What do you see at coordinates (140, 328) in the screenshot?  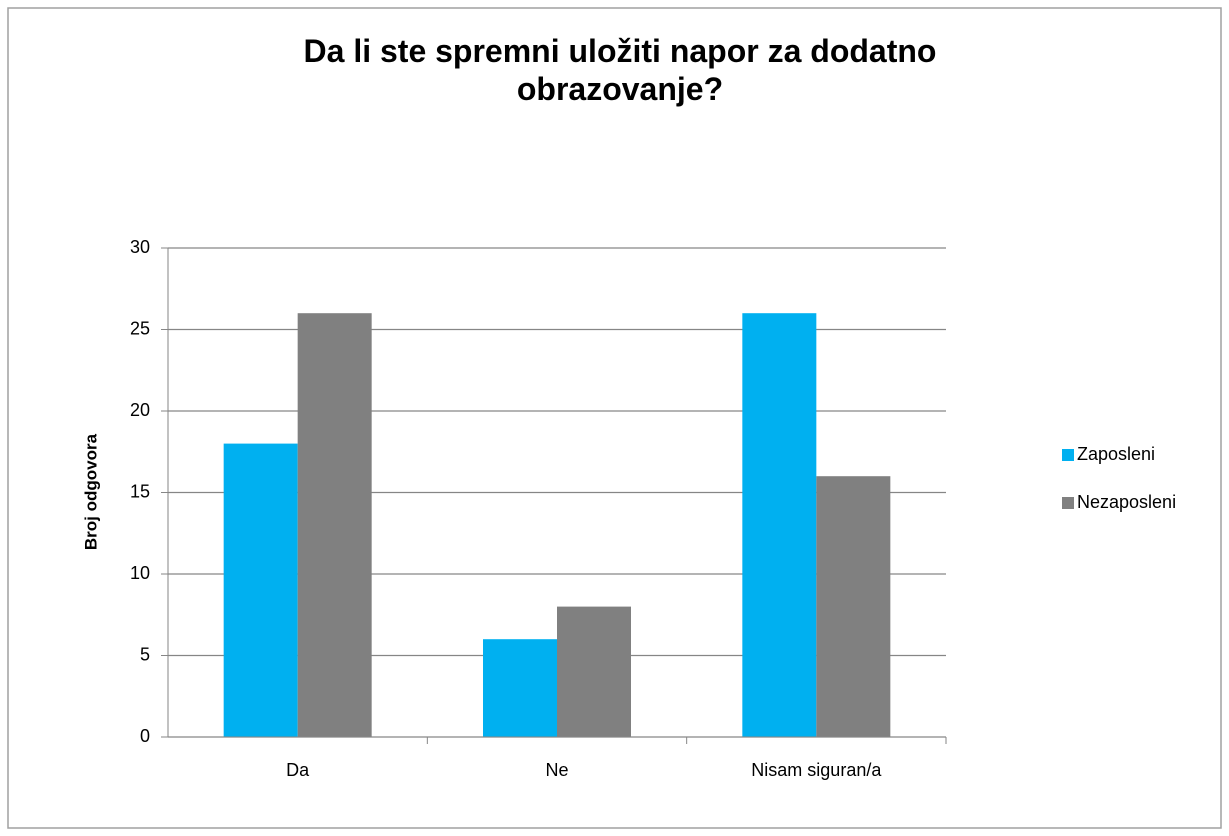 I see `y-tick-label: 25` at bounding box center [140, 328].